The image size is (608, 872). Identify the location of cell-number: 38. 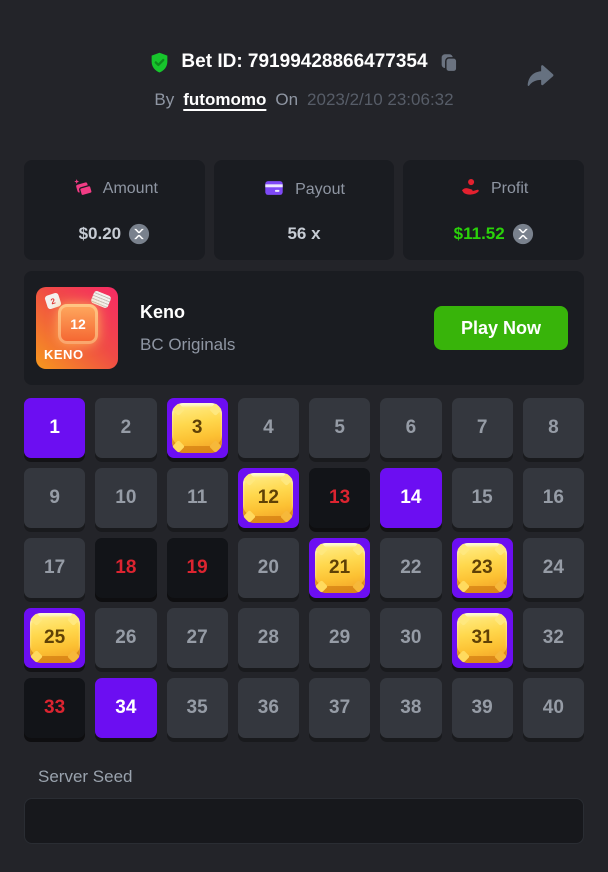
(411, 707).